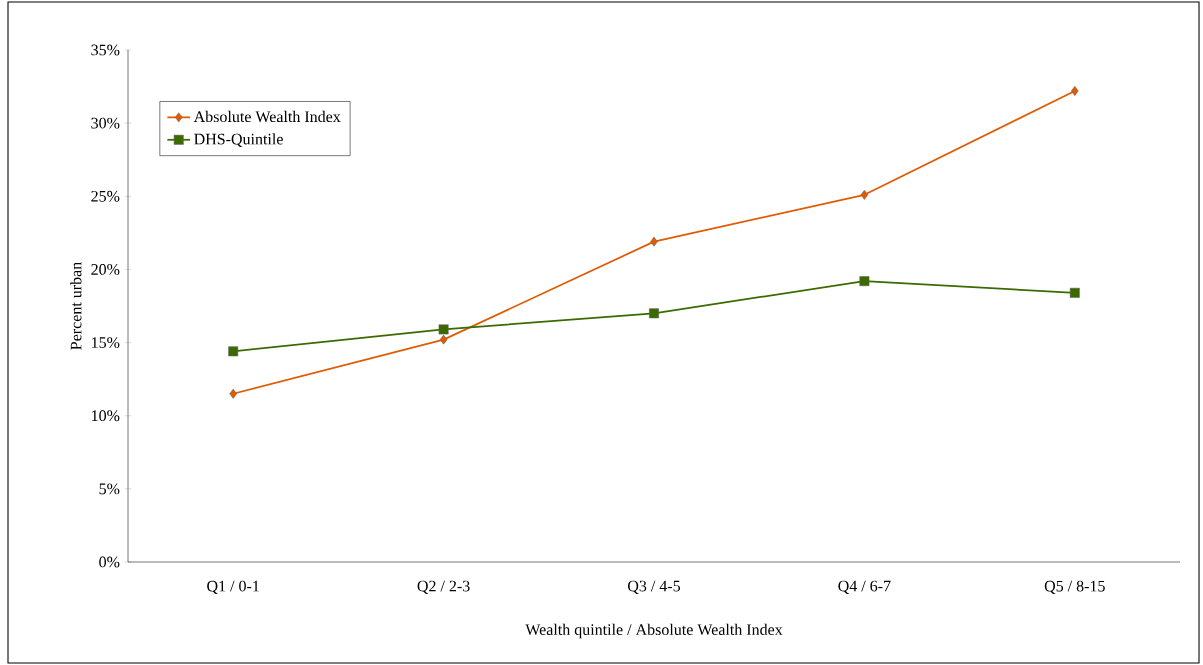 This screenshot has width=1203, height=665. I want to click on x-axis-title: Wealth quintile / Absolute Wealth Index, so click(654, 631).